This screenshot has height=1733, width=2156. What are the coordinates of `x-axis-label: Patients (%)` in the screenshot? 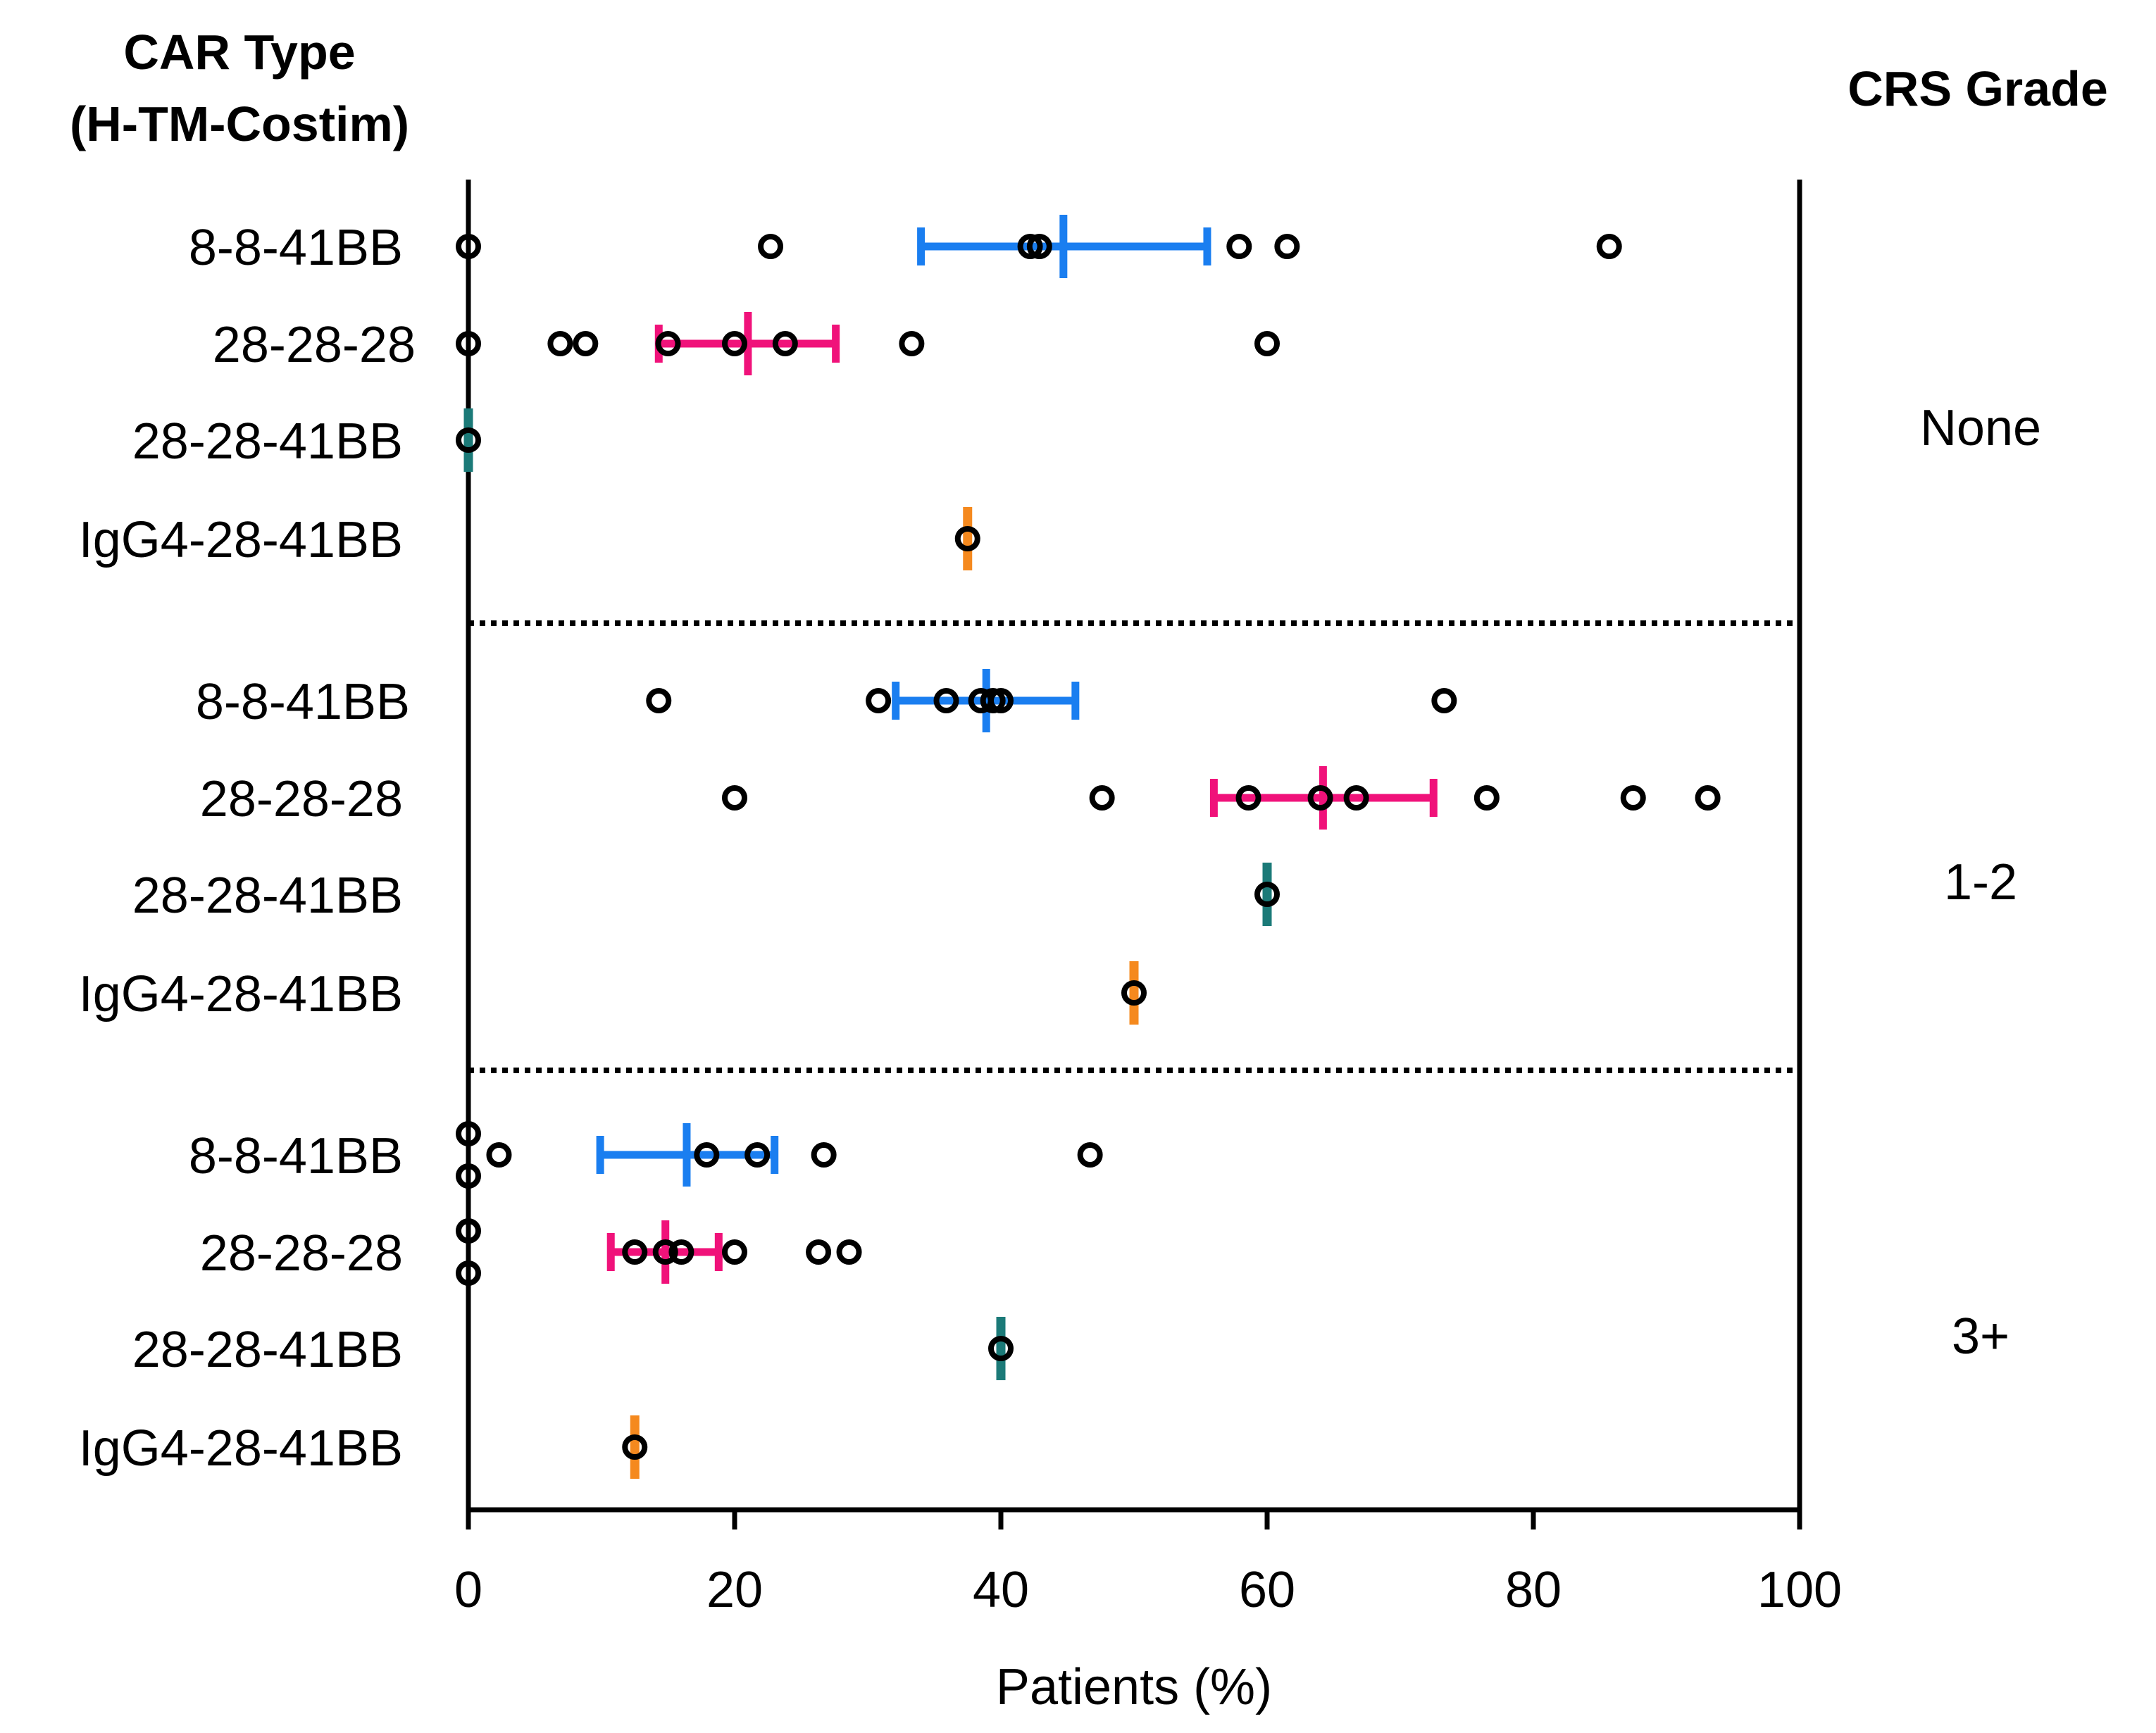 It's located at (1134, 1687).